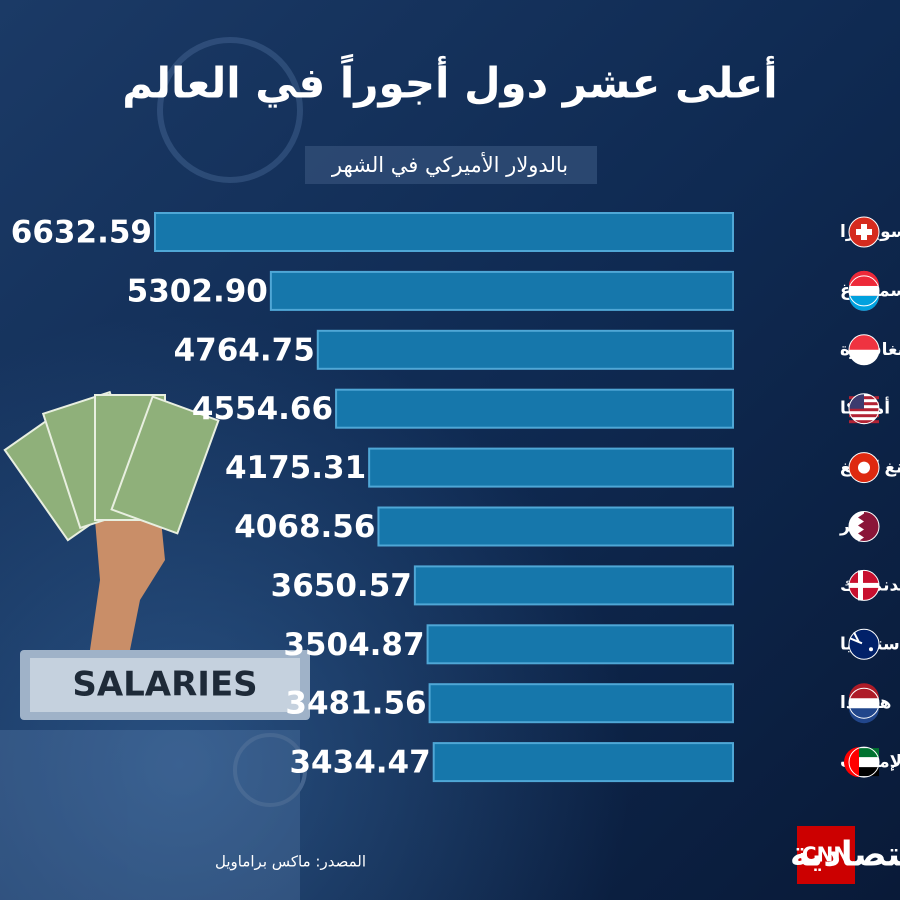 The width and height of the screenshot is (900, 900). I want to click on value-label: 3504.87, so click(353, 645).